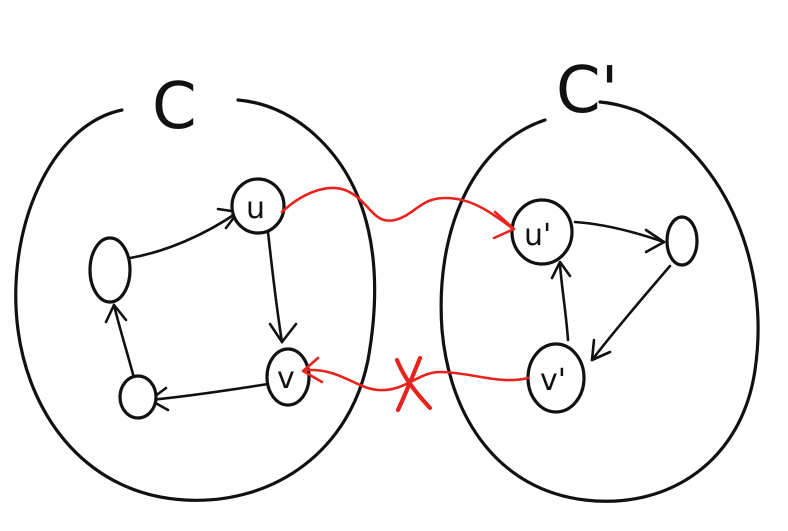  I want to click on arrowhead-u-prime-to-c, so click(655, 241).